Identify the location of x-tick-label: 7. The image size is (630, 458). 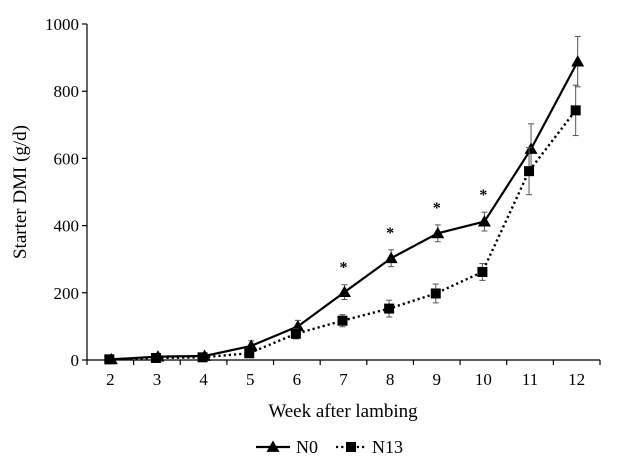
(343, 379).